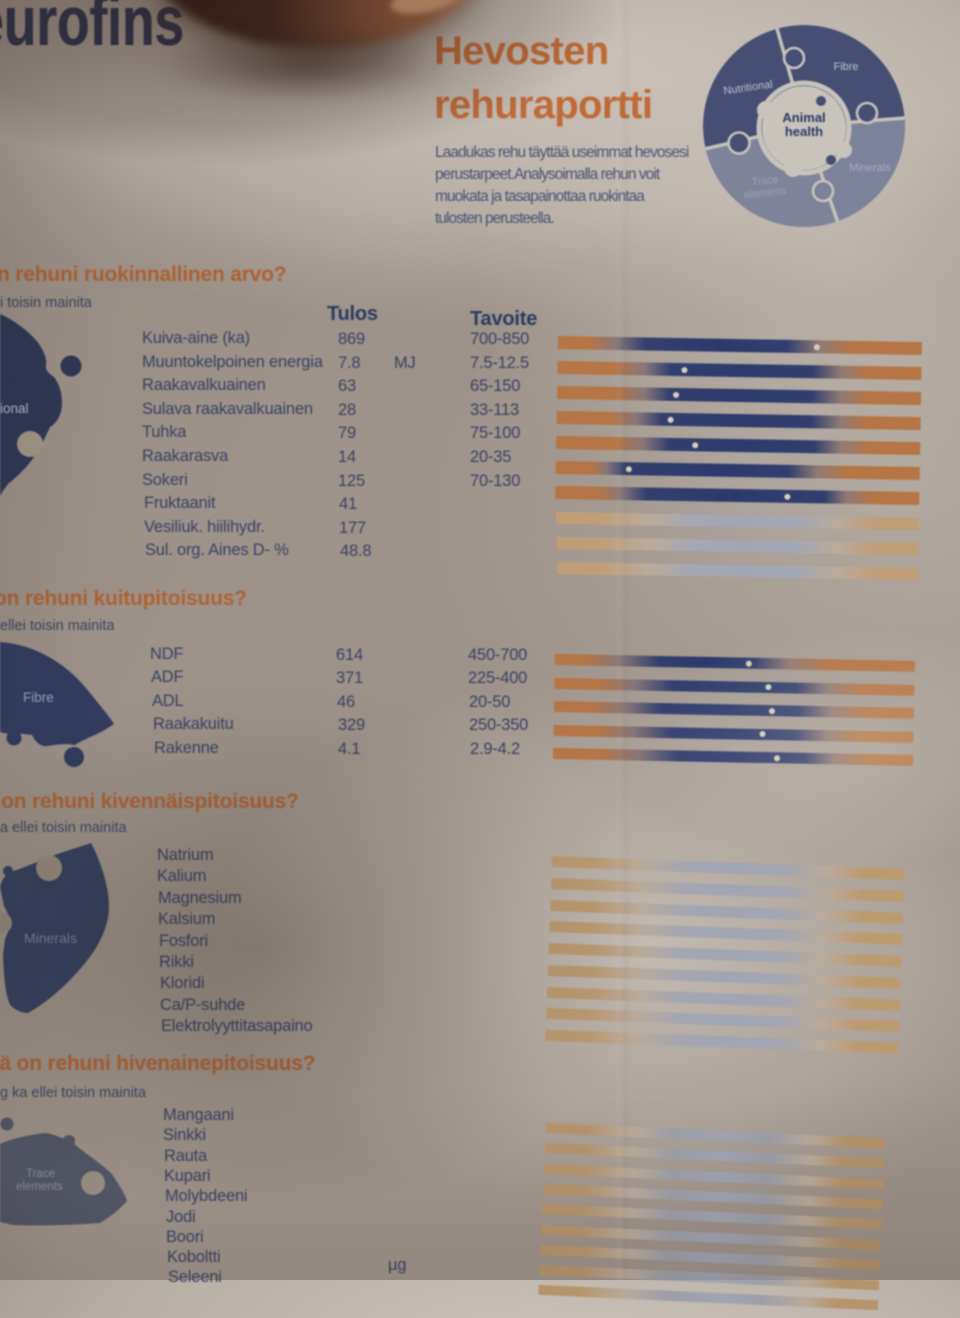  Describe the element at coordinates (40, 1174) in the screenshot. I see `svg-text: Trace` at that location.